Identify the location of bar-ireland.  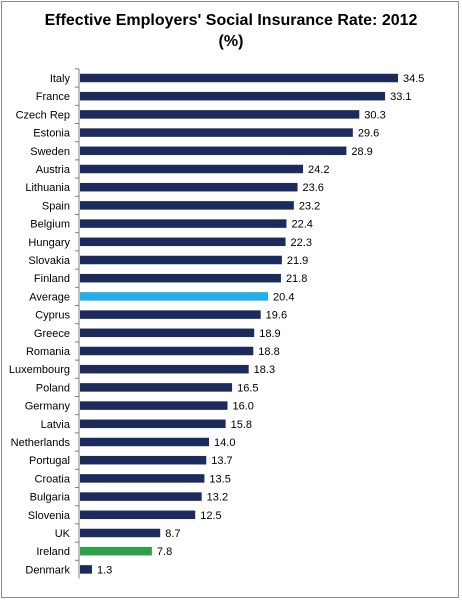
(116, 551).